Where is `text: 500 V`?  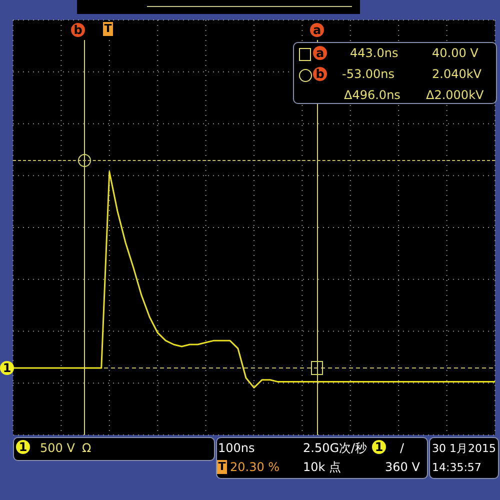 text: 500 V is located at coordinates (57, 448).